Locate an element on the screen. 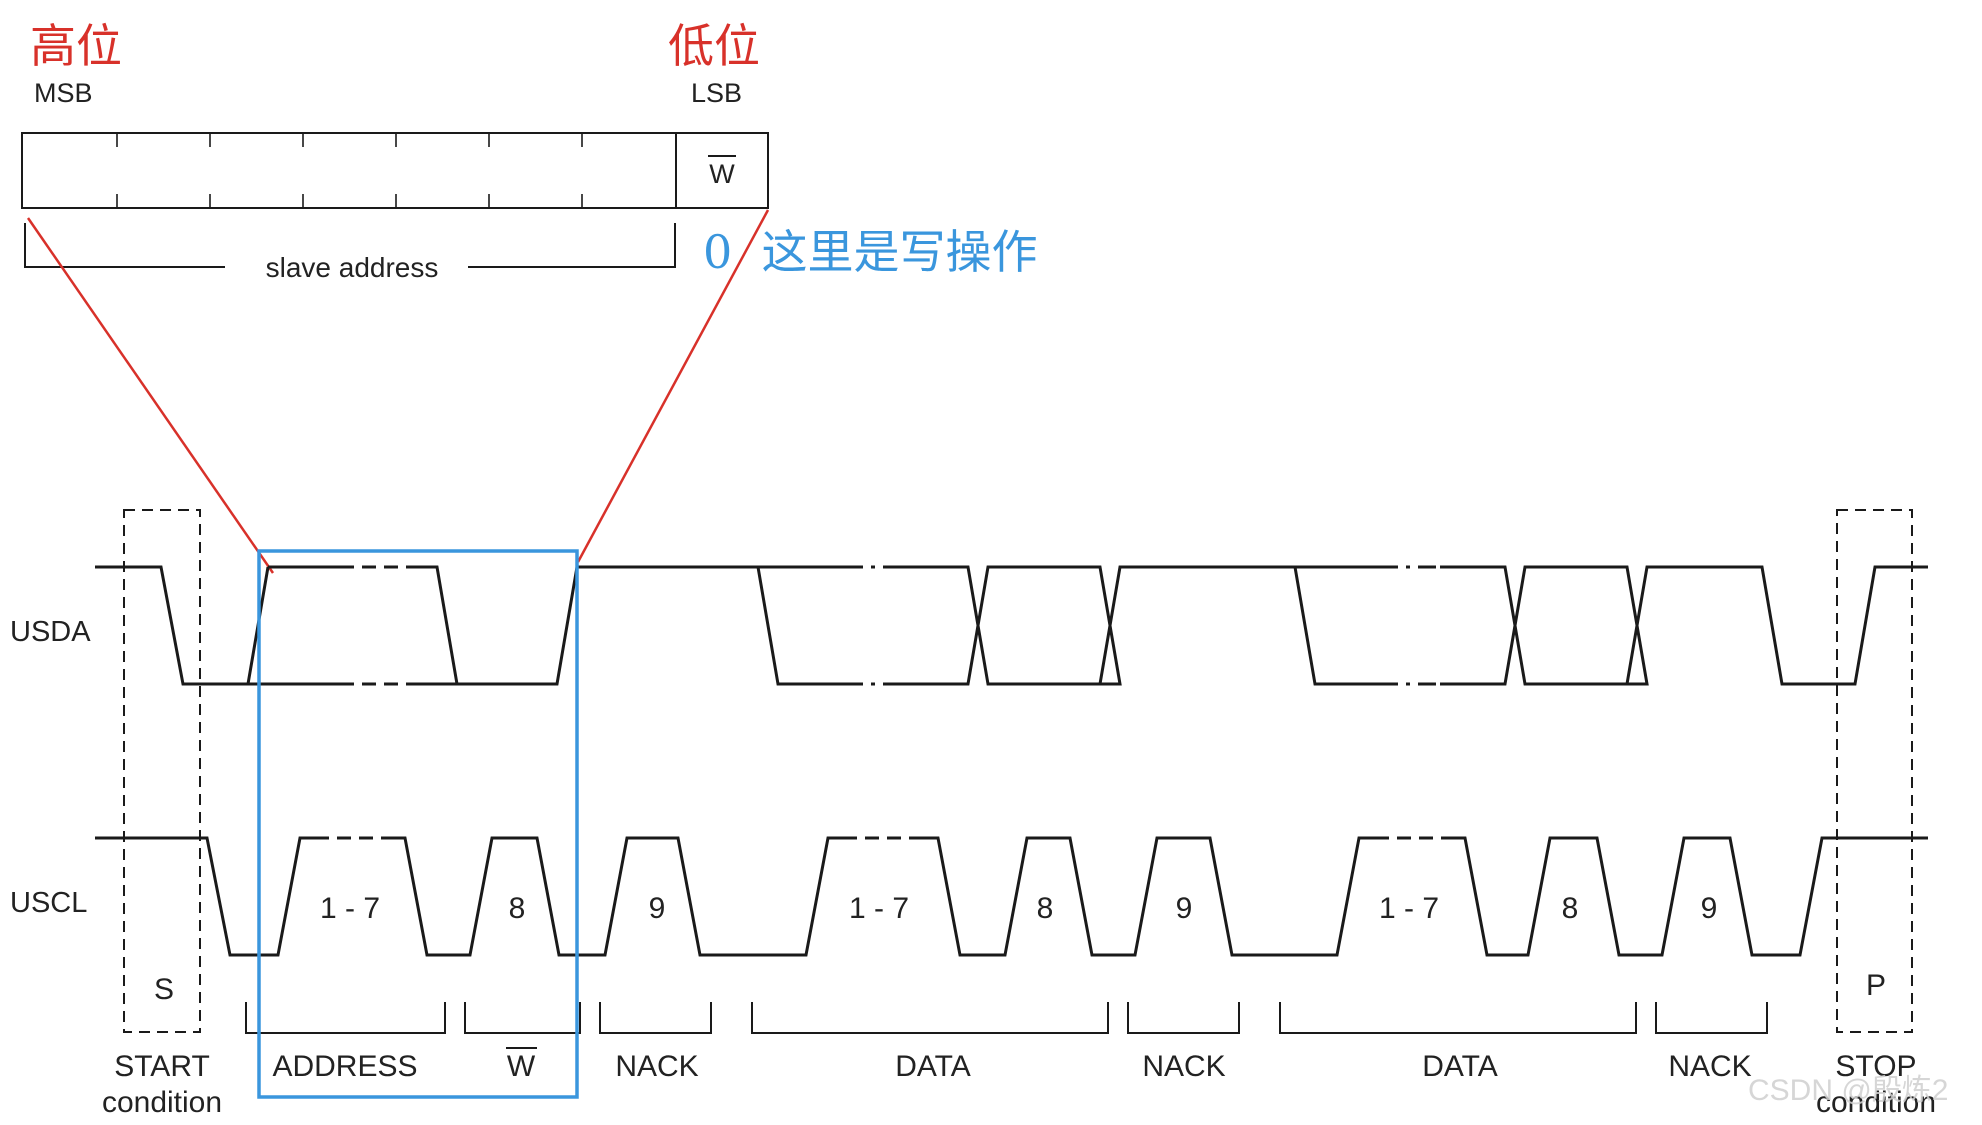 Image resolution: width=1982 pixels, height=1125 pixels. stop-condition-label-line2: condition is located at coordinates (1876, 1102).